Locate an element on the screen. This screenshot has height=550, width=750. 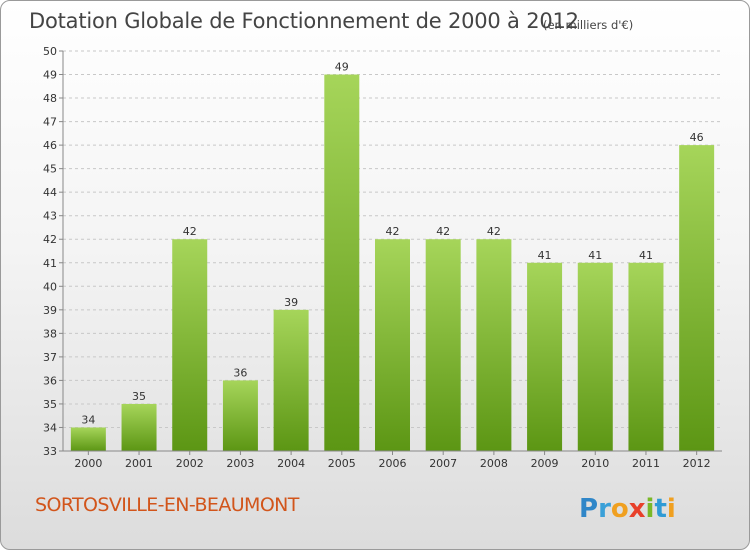
y-tick-label: 43 is located at coordinates (50, 216).